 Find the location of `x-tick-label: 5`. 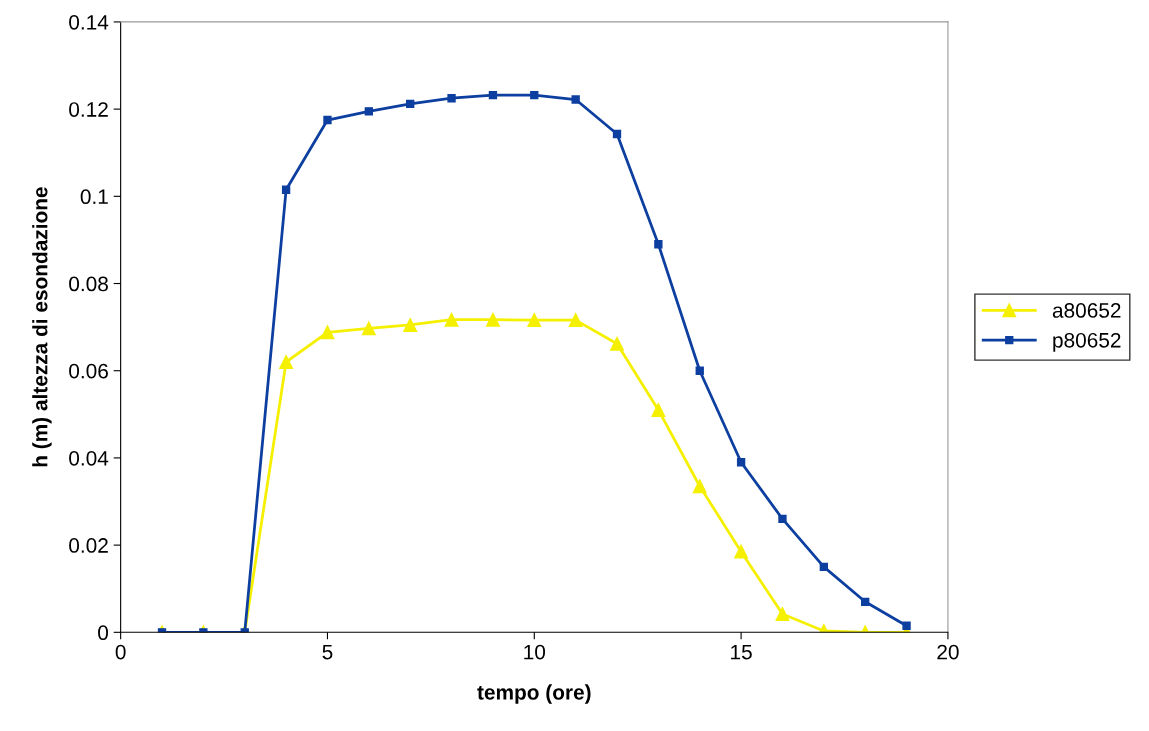

x-tick-label: 5 is located at coordinates (327, 652).